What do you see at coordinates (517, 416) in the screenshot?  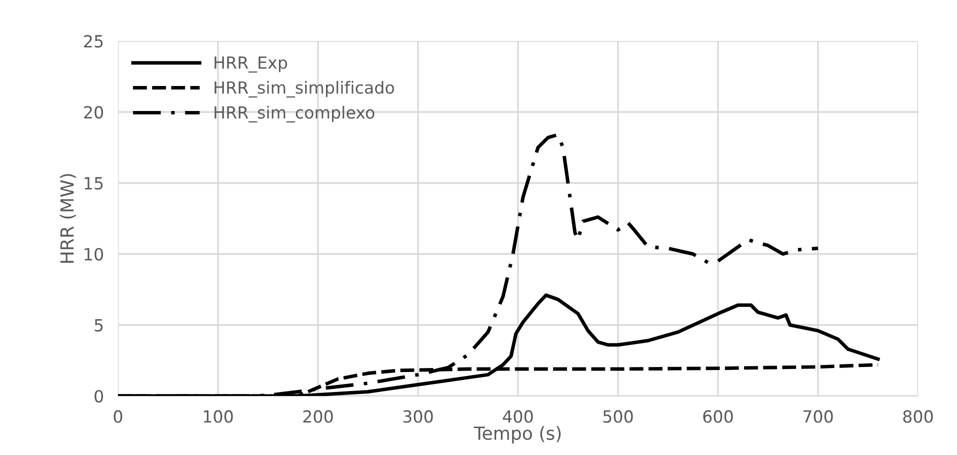 I see `x-tick-label: 400` at bounding box center [517, 416].